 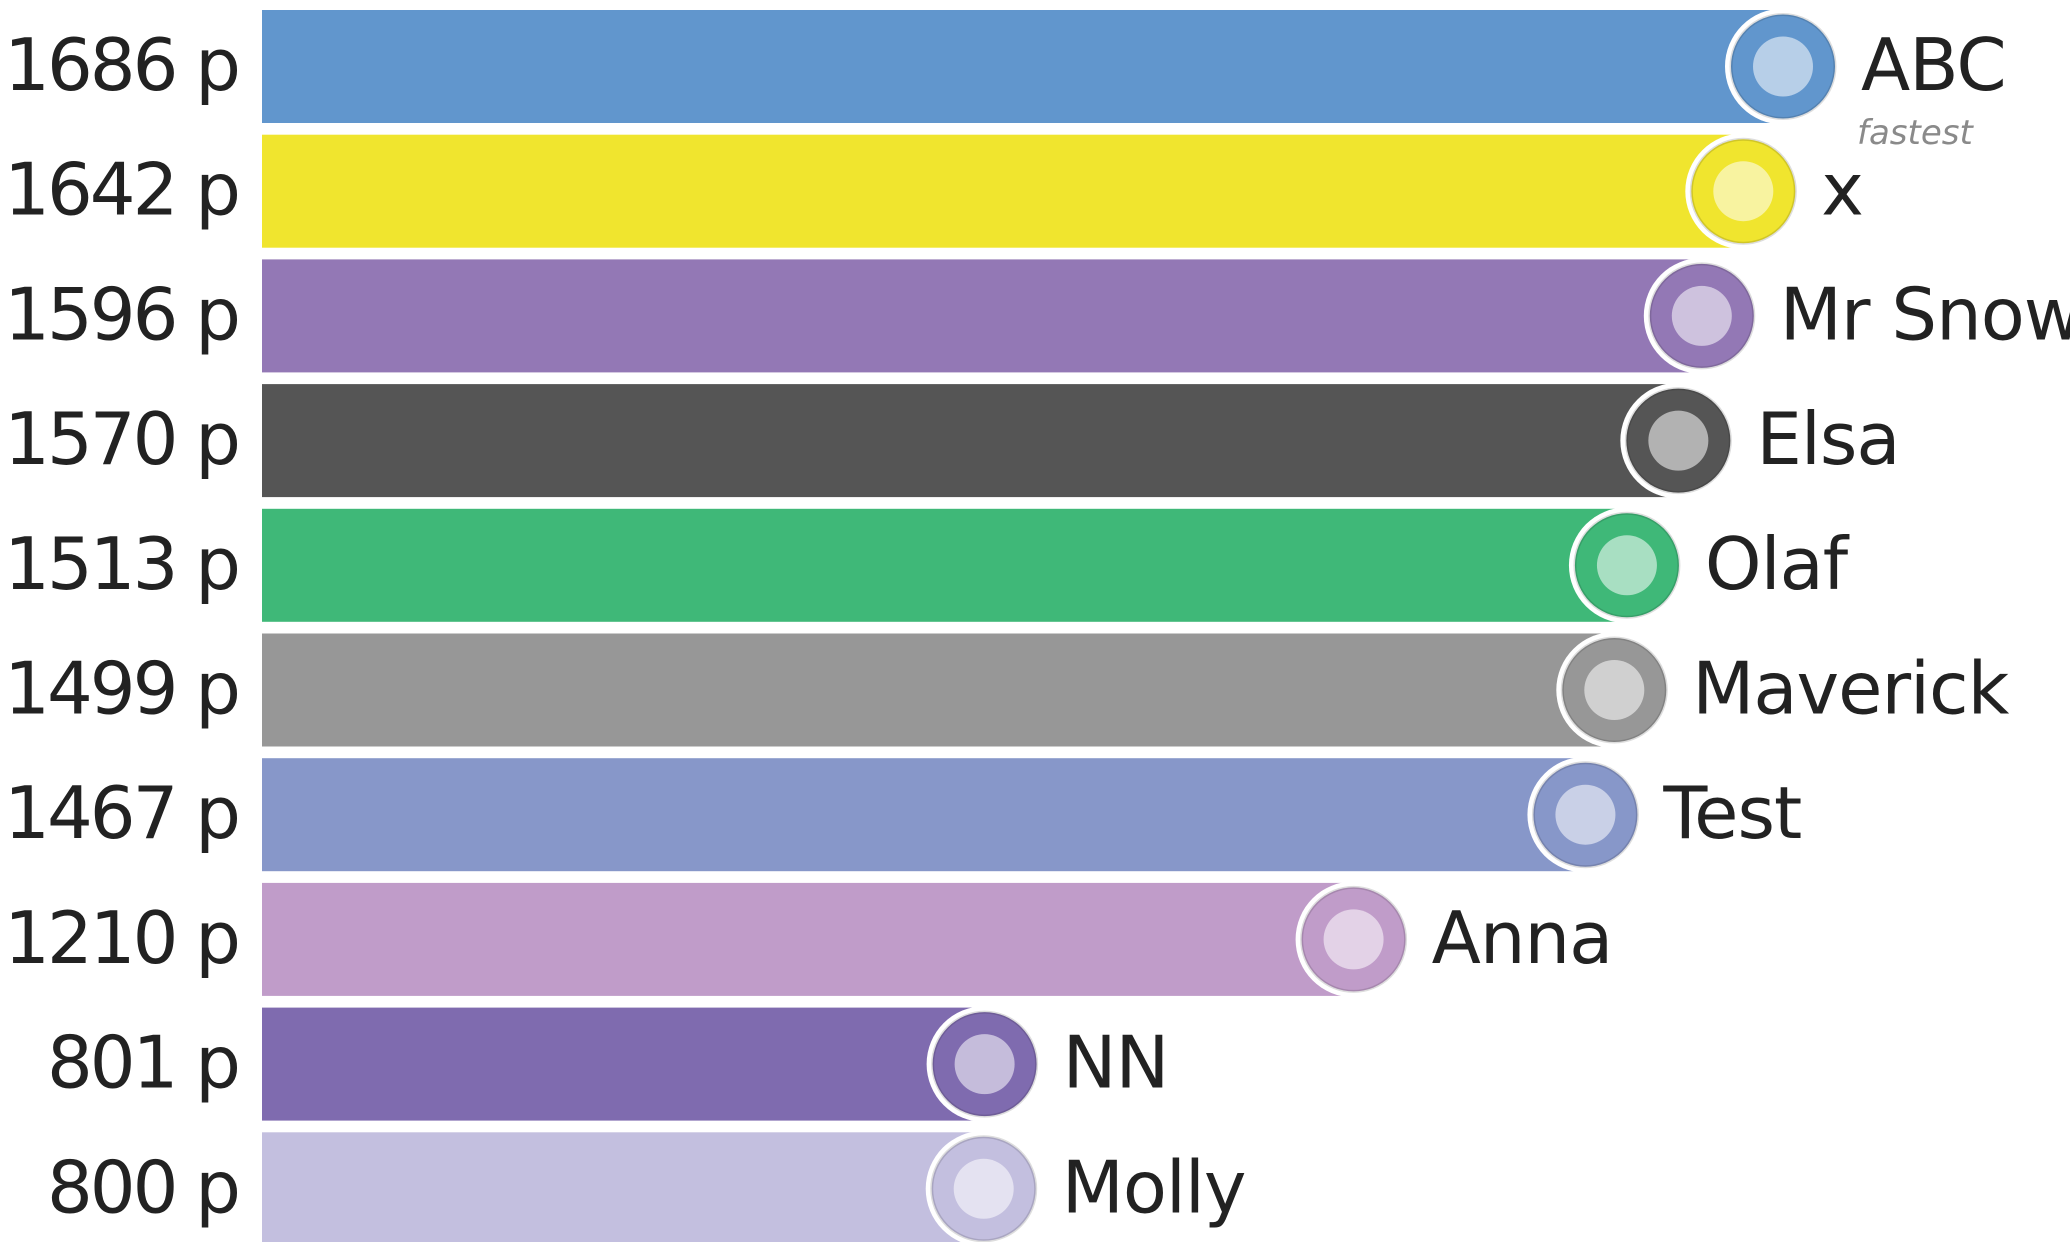 I want to click on player-name: NN, so click(x=1116, y=1063).